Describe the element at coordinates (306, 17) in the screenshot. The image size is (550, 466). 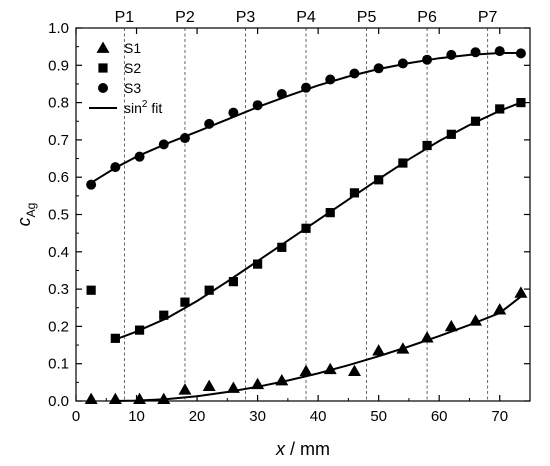
I see `position-label-p4: P4` at that location.